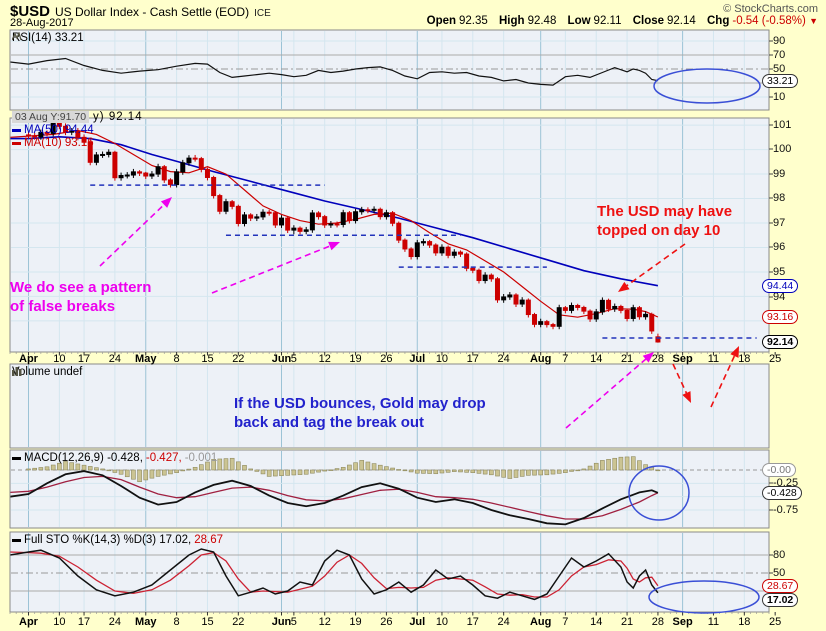 This screenshot has width=826, height=631. What do you see at coordinates (238, 358) in the screenshot?
I see `date-tick-top-22: 22` at bounding box center [238, 358].